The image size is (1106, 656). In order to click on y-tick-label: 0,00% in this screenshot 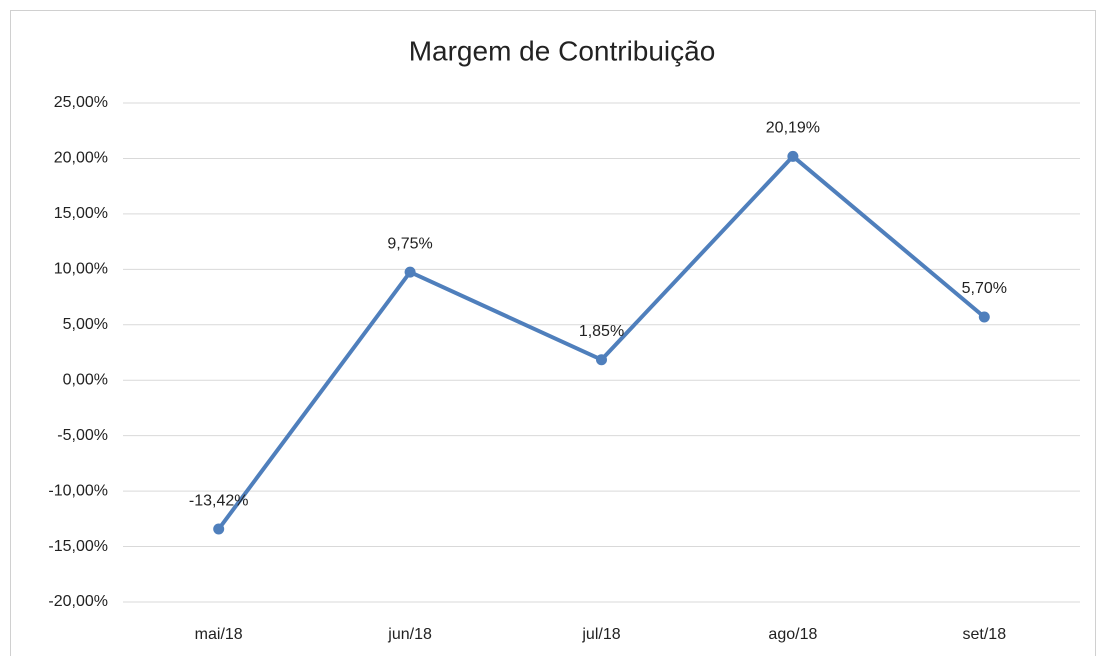, I will do `click(85, 379)`.